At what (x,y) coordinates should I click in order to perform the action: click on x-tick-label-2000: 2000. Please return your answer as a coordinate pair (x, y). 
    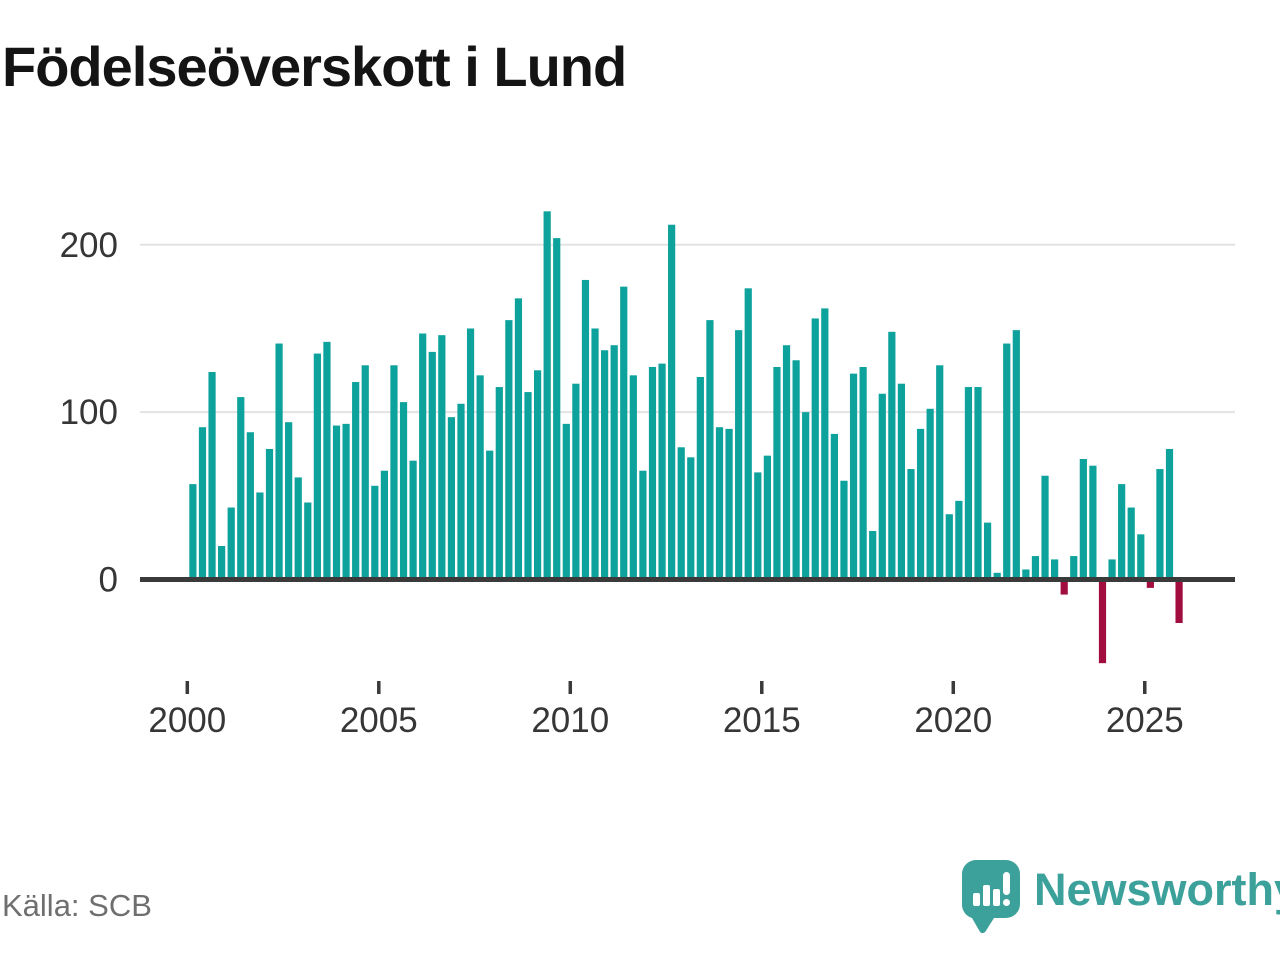
    Looking at the image, I should click on (187, 720).